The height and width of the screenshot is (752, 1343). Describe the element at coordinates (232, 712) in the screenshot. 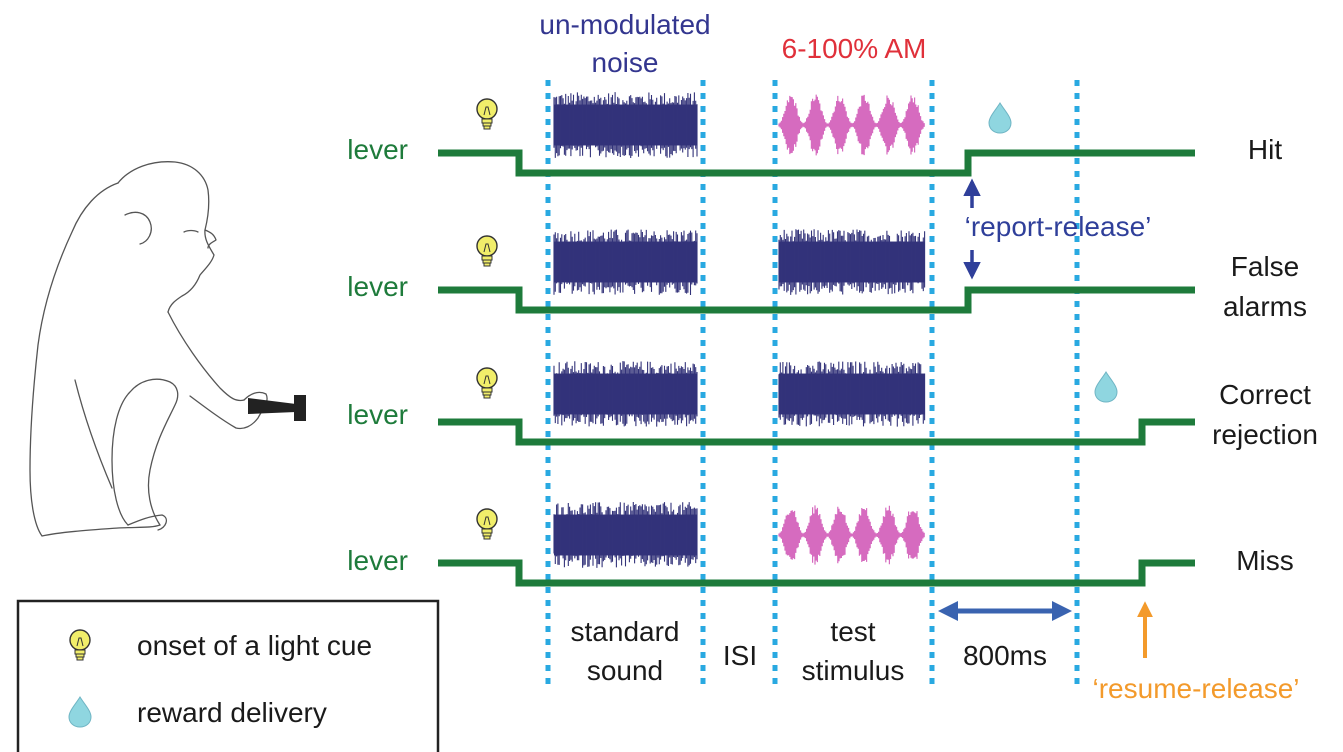

I see `legend-label-reward: reward delivery` at that location.